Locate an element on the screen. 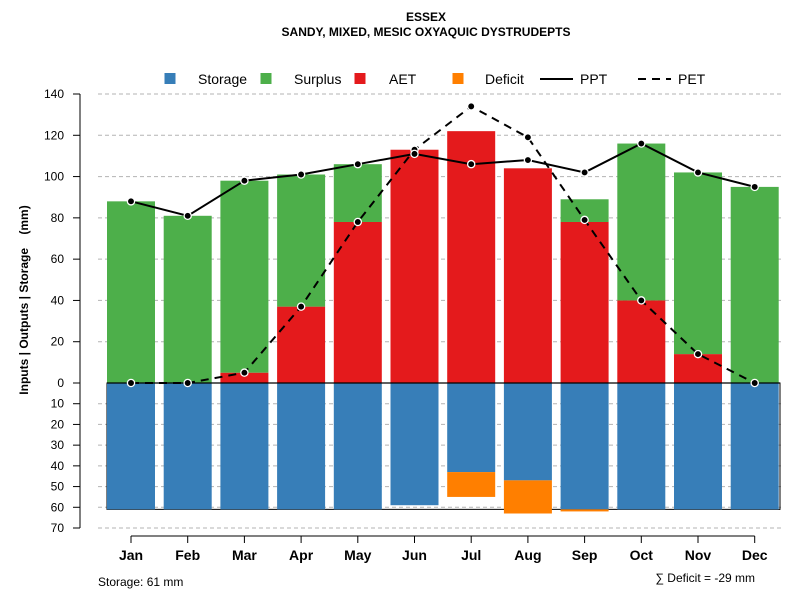 This screenshot has height=605, width=800. bar-storage-dec is located at coordinates (754, 446).